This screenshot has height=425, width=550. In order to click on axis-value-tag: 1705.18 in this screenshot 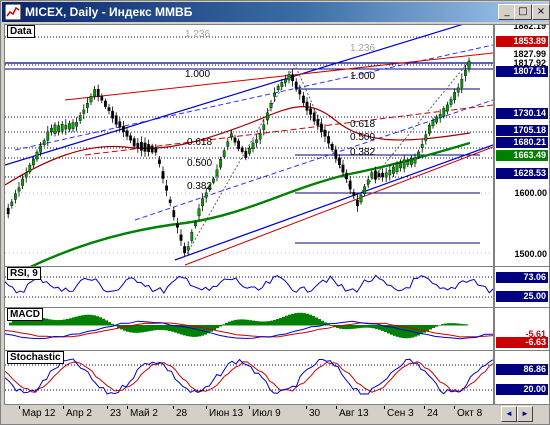, I will do `click(522, 130)`.